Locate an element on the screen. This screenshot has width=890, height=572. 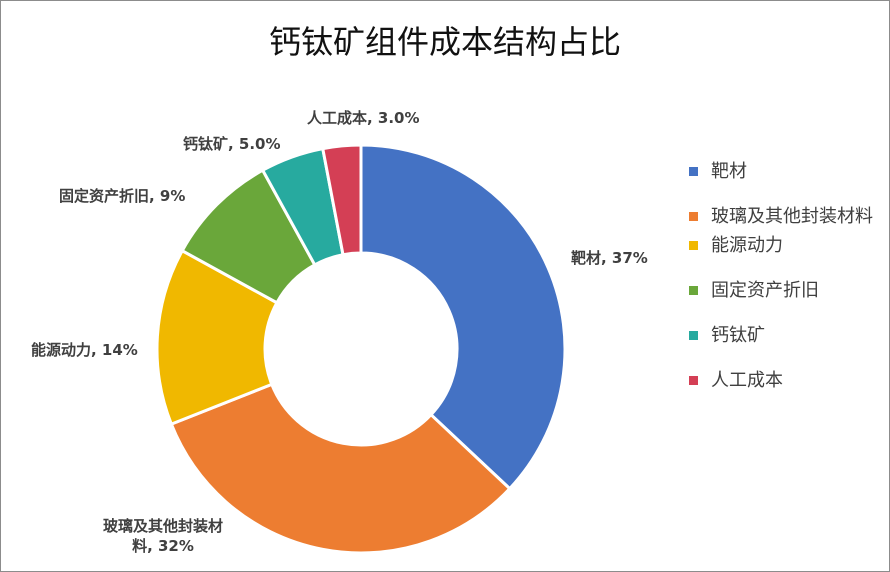
legend-item-2: 玻璃及其他封装材料 is located at coordinates (784, 216).